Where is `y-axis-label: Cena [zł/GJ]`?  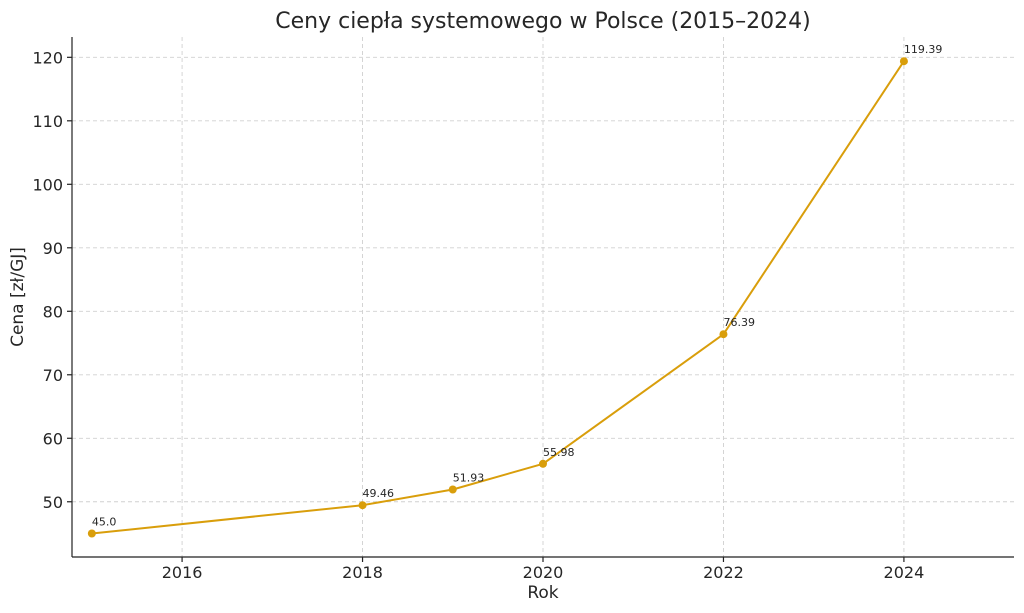
y-axis-label: Cena [zł/GJ] is located at coordinates (18, 297).